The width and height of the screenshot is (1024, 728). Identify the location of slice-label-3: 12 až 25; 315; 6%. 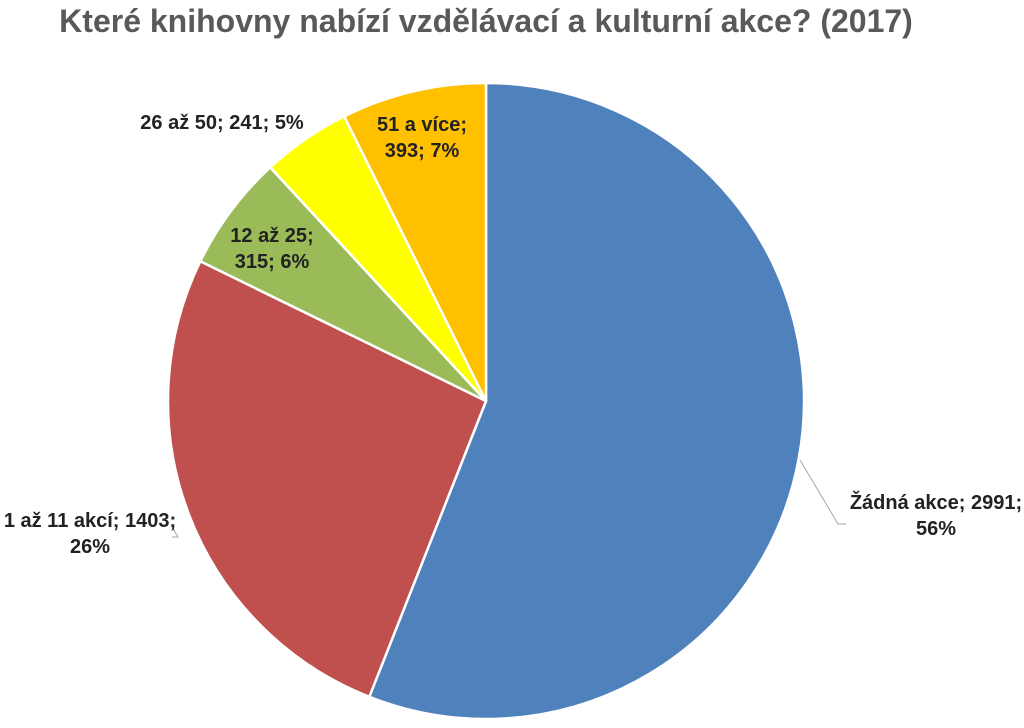
(271, 249).